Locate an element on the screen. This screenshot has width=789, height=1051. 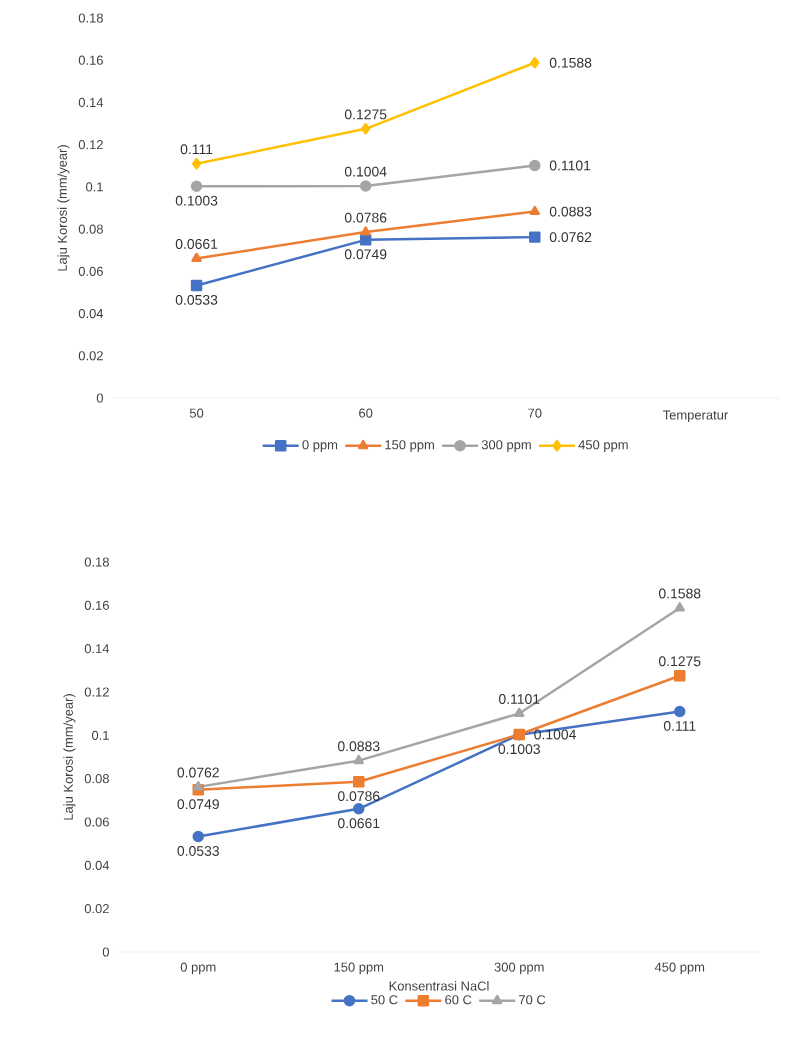
x-tick-label: 60 is located at coordinates (366, 413).